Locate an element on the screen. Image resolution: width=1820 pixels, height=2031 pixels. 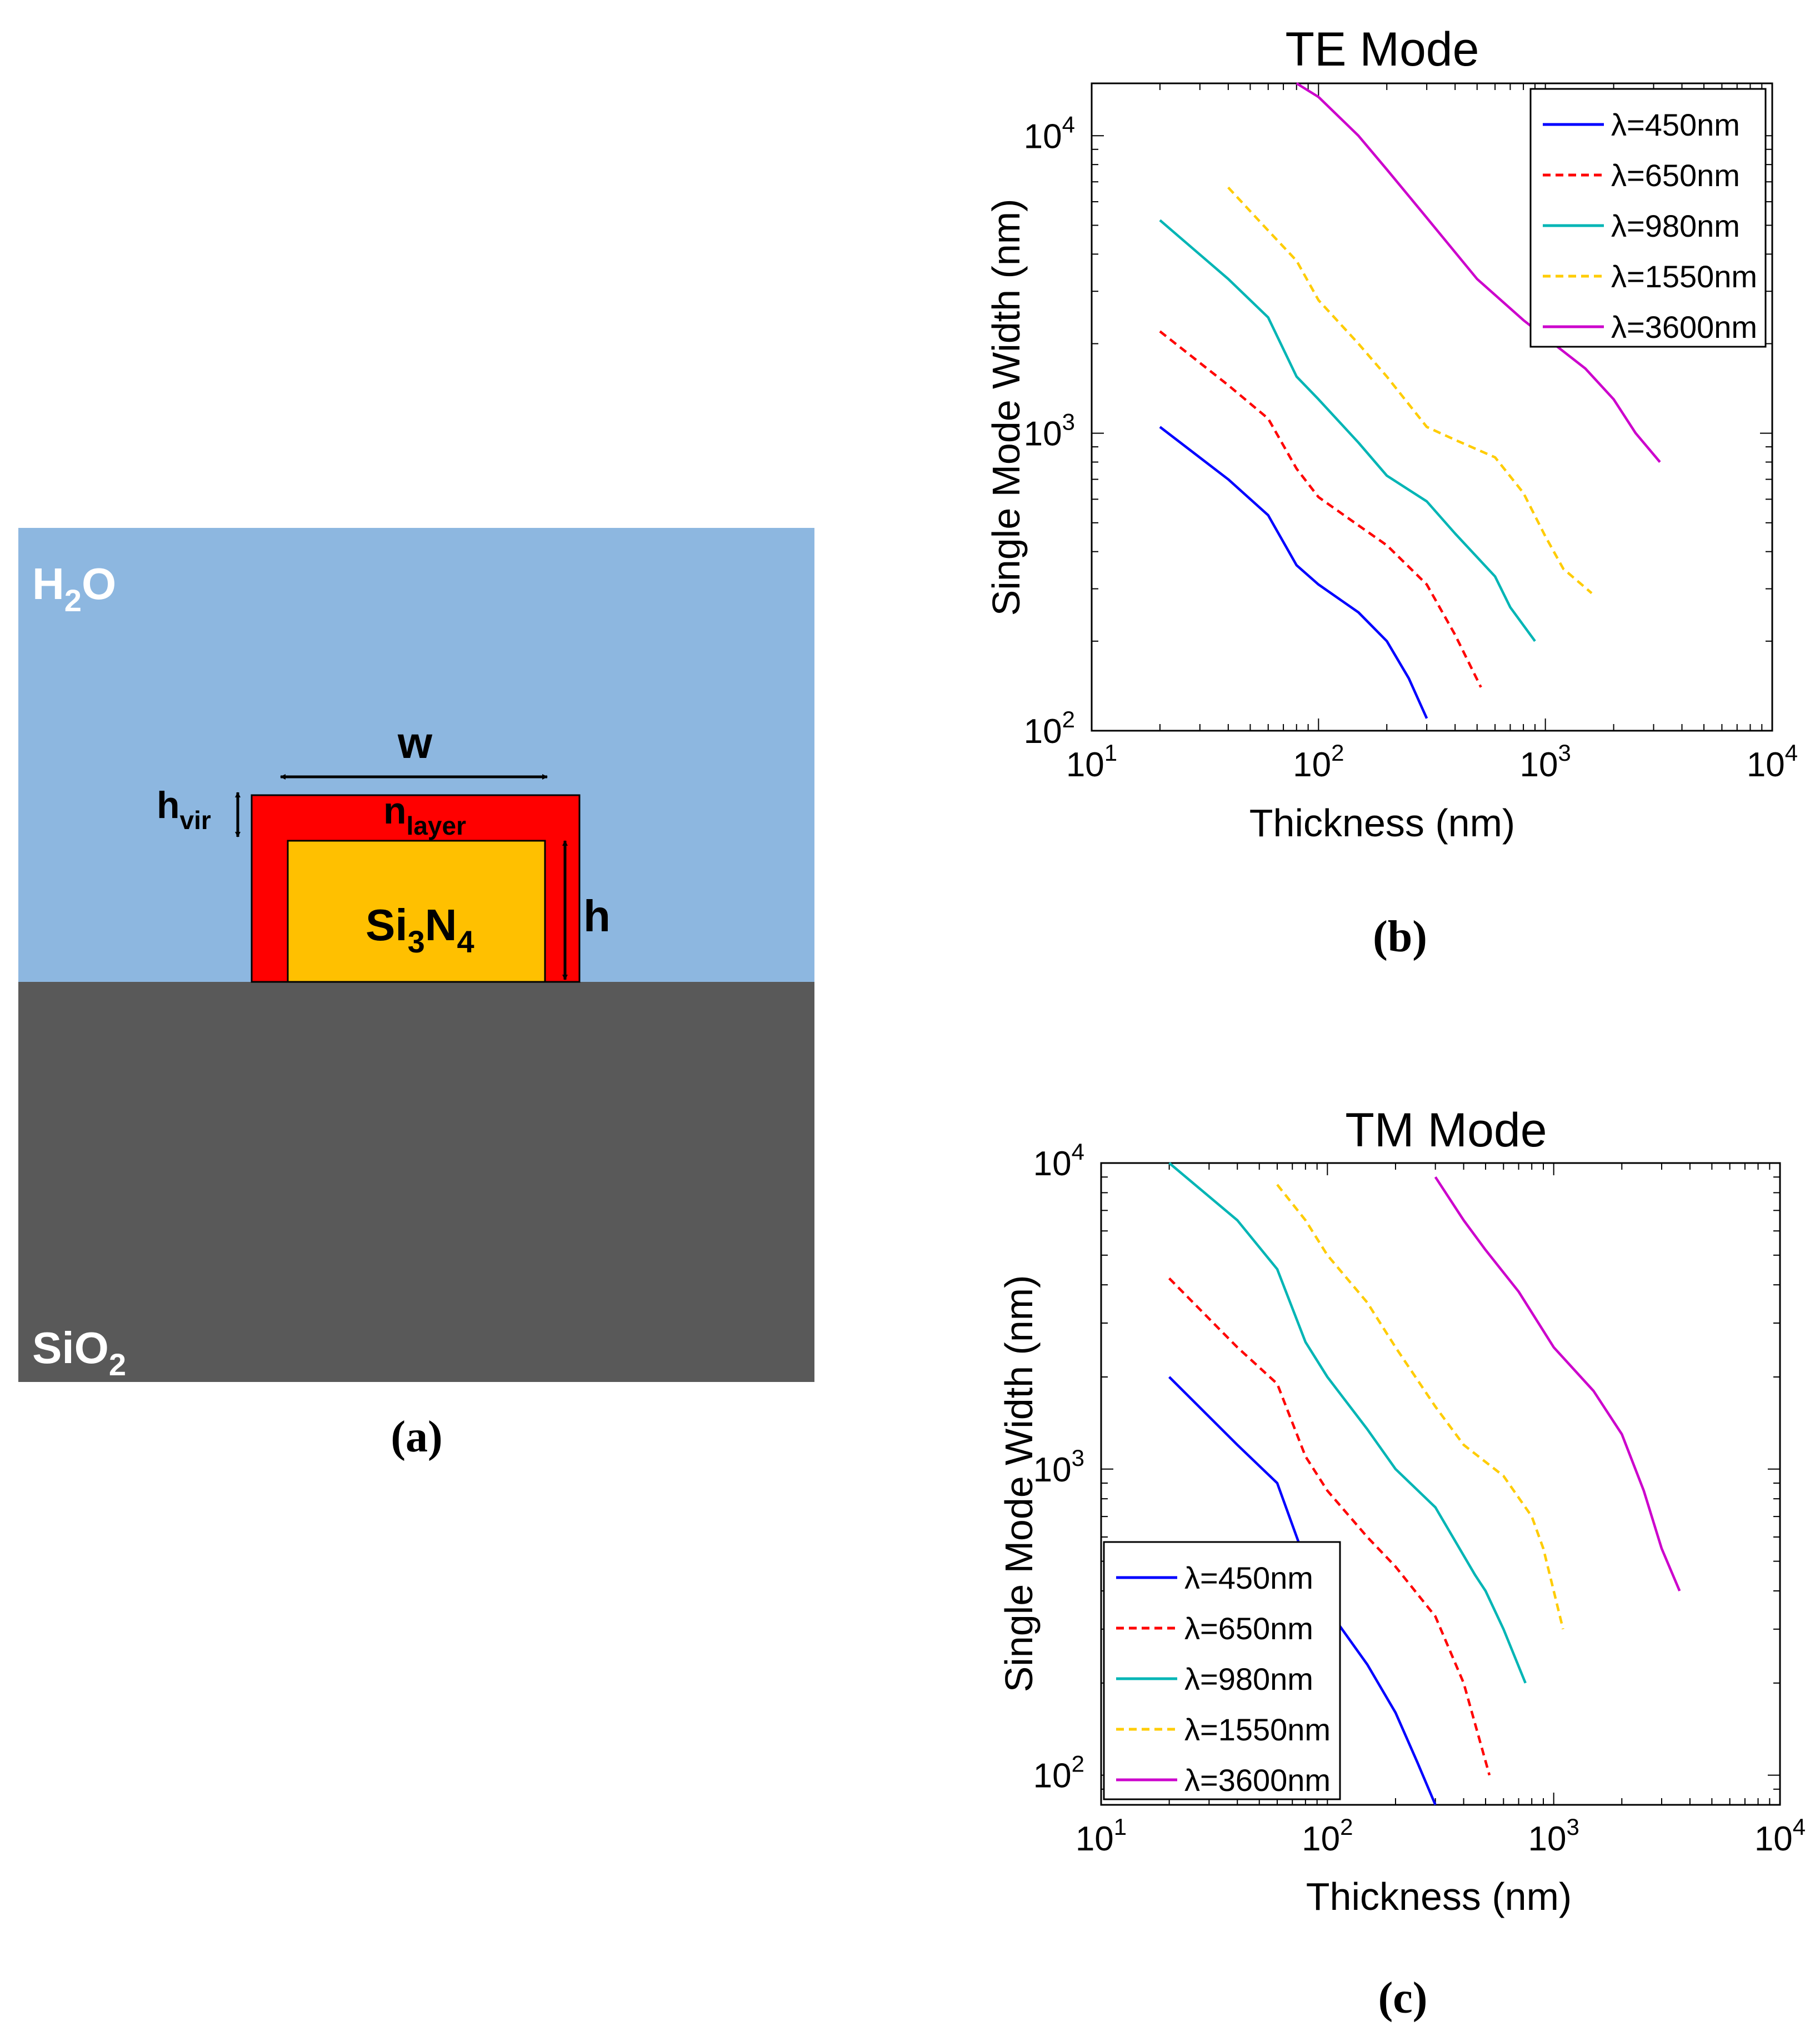
chart-title: TE Mode is located at coordinates (1382, 50).